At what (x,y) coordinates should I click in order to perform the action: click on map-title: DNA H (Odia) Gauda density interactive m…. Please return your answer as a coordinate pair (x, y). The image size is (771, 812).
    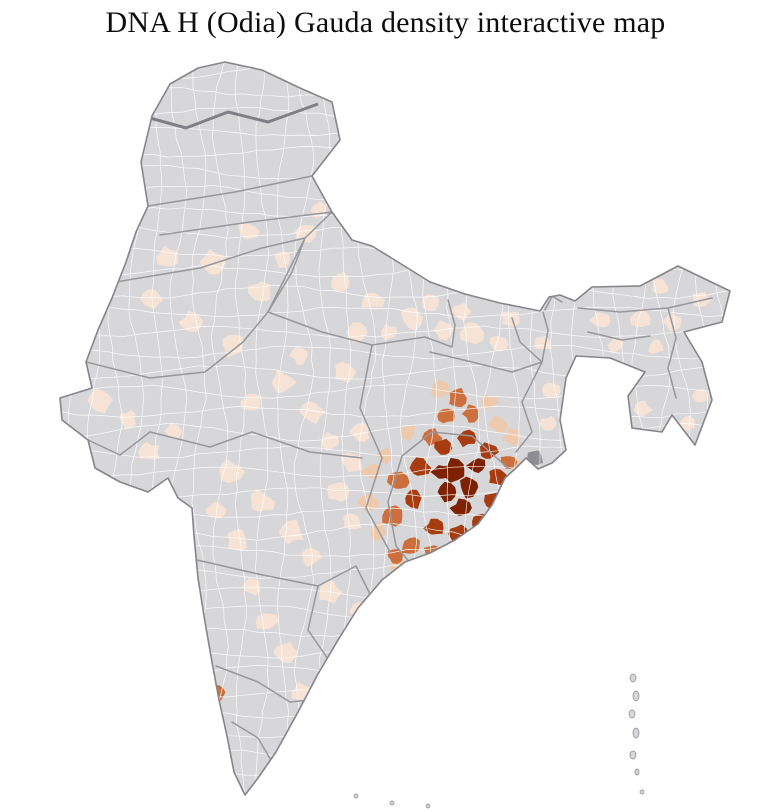
    Looking at the image, I should click on (385, 22).